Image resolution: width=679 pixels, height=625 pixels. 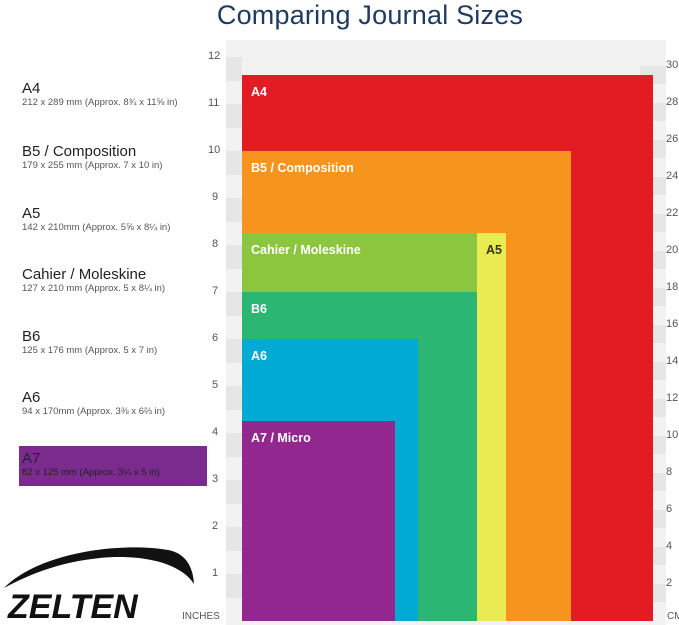 I want to click on cm-axis-label: CM, so click(x=673, y=616).